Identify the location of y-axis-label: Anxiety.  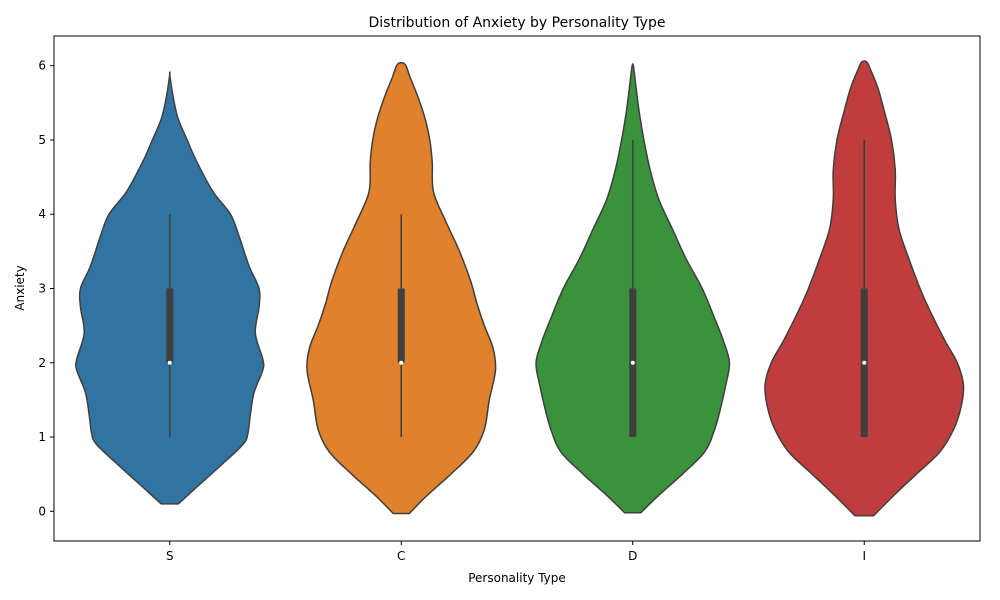
(20, 287).